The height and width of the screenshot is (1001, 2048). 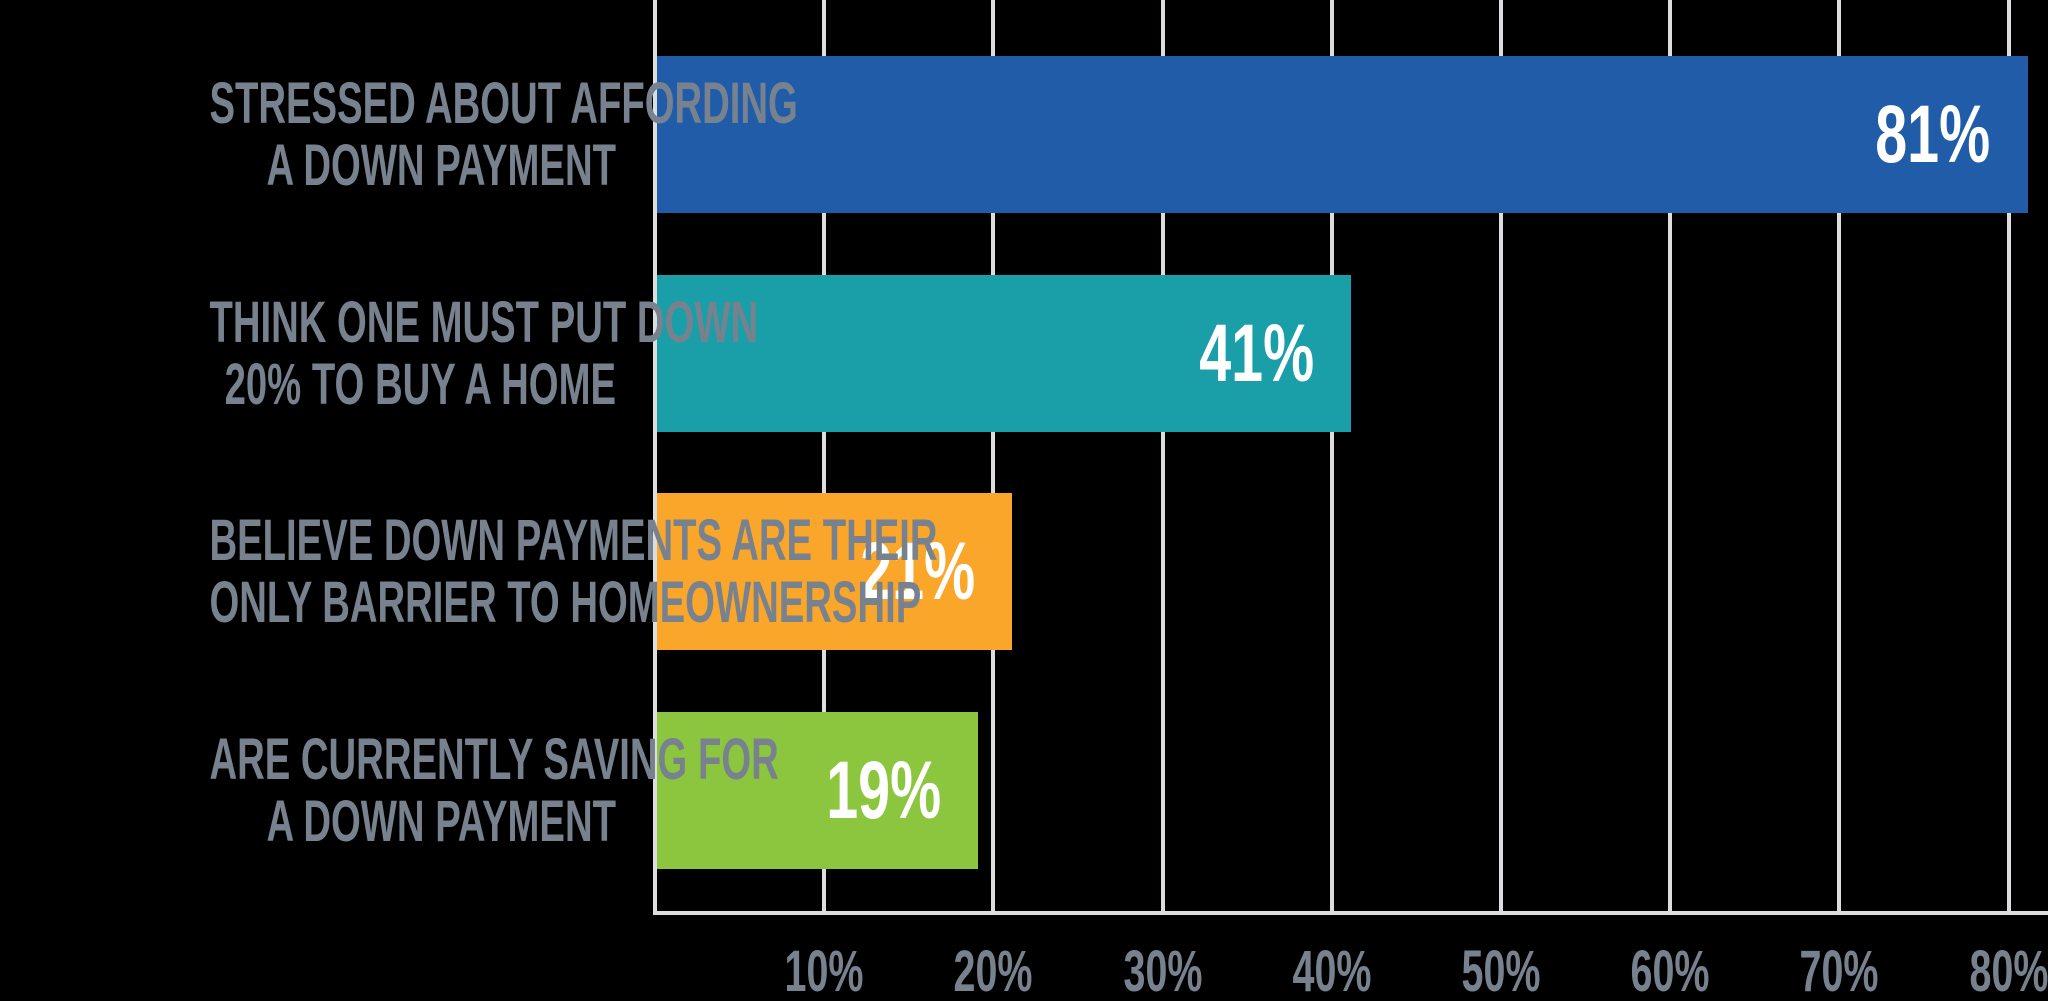 I want to click on x-axis-line, so click(x=1350, y=913).